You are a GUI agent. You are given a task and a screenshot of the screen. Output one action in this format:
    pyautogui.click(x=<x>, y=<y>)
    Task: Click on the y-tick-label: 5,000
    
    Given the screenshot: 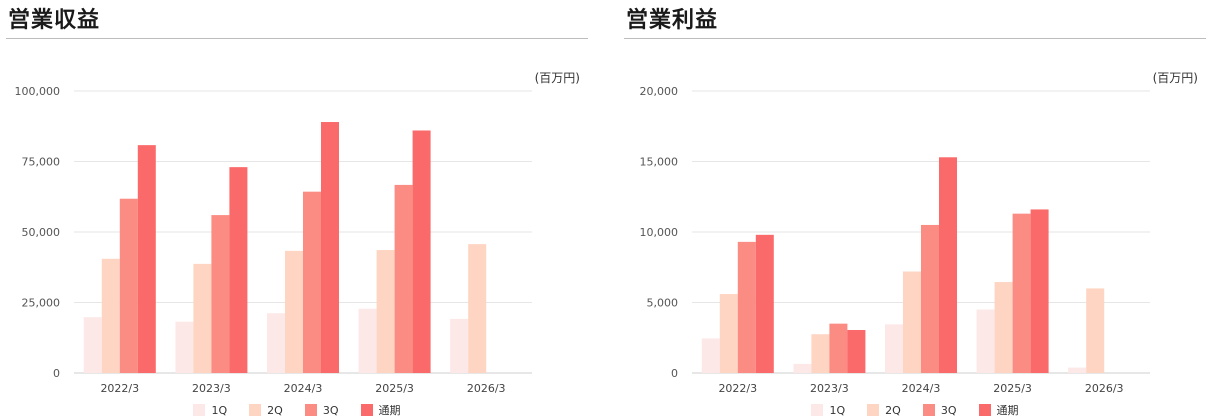 What is the action you would take?
    pyautogui.click(x=663, y=303)
    